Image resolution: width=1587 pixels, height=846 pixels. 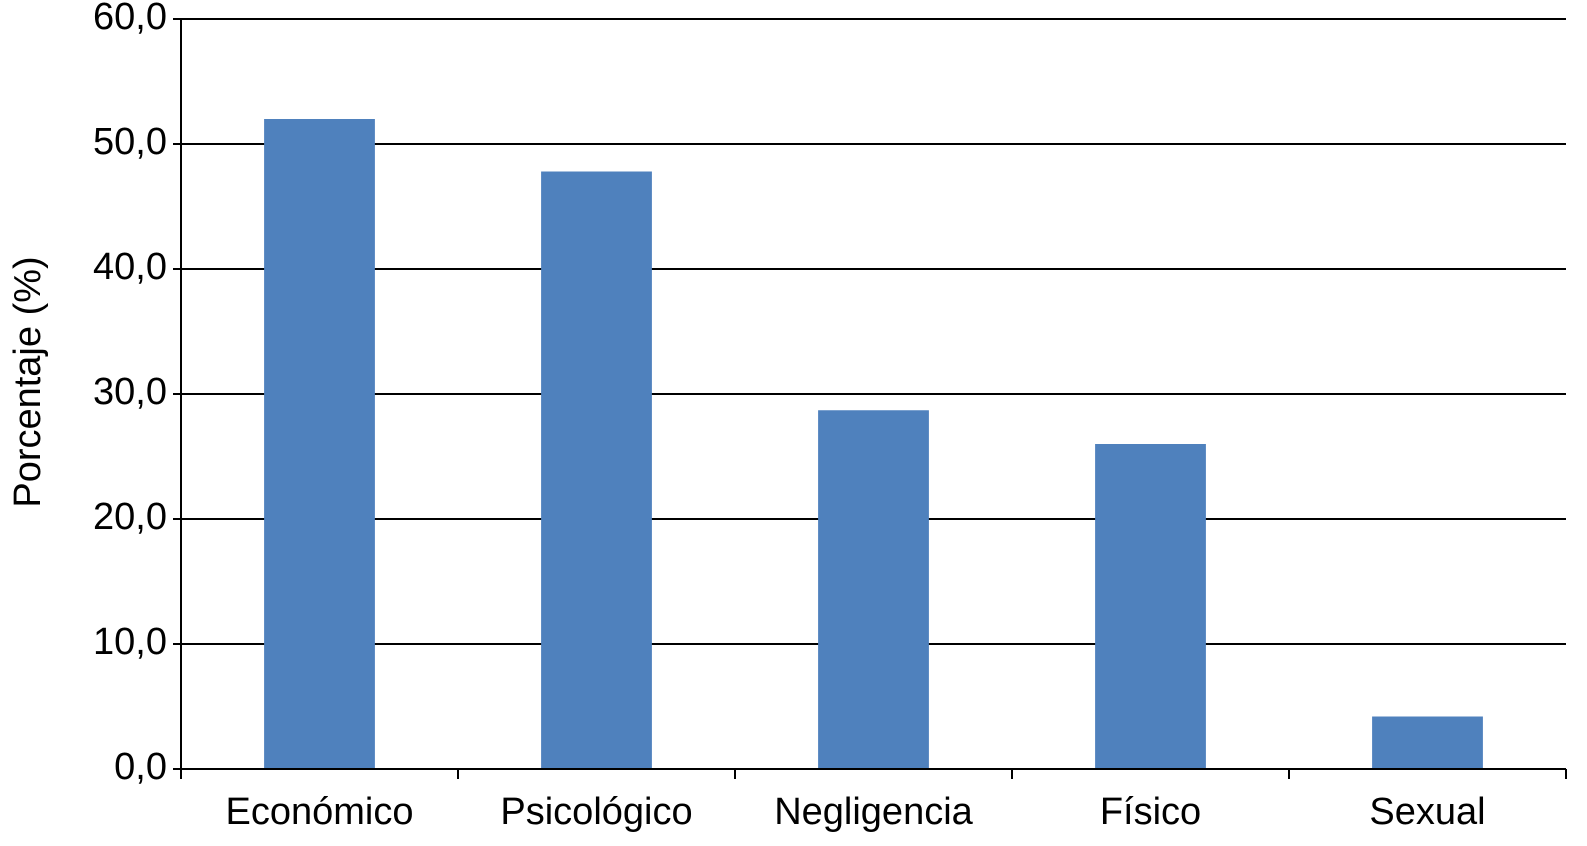 What do you see at coordinates (130, 642) in the screenshot?
I see `y-tick-label: 10,0` at bounding box center [130, 642].